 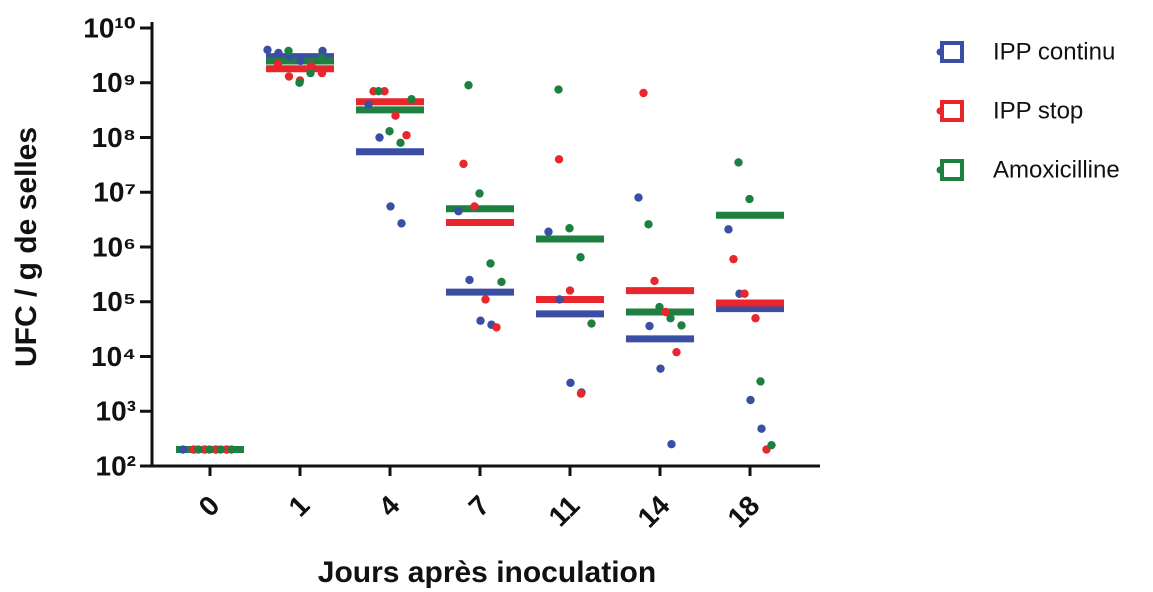 What do you see at coordinates (209, 506) in the screenshot?
I see `x-tick-label: 0` at bounding box center [209, 506].